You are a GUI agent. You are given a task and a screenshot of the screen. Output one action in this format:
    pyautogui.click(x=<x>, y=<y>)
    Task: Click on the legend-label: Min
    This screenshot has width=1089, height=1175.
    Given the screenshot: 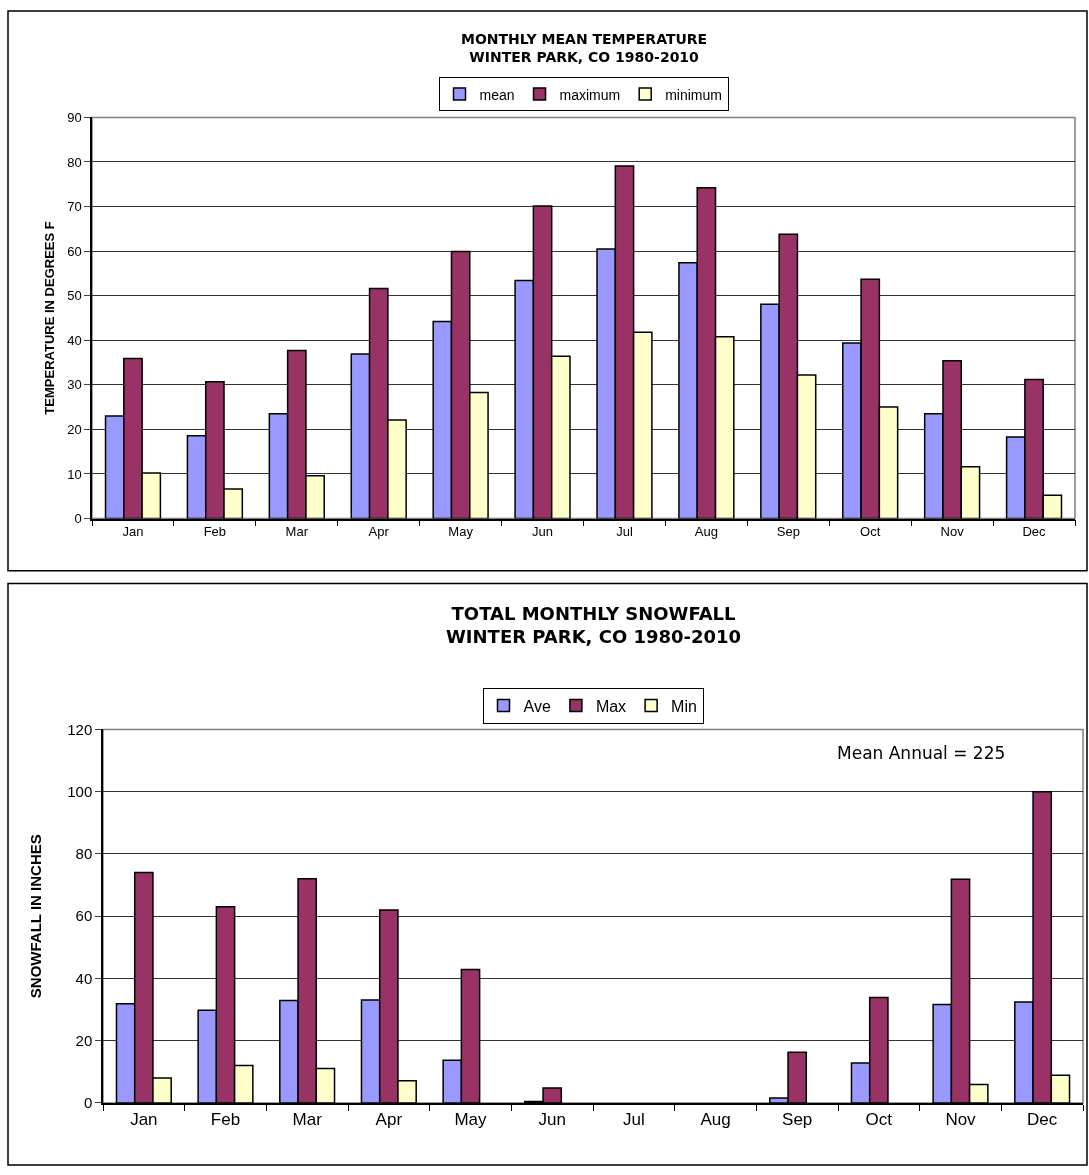 What is the action you would take?
    pyautogui.click(x=684, y=706)
    